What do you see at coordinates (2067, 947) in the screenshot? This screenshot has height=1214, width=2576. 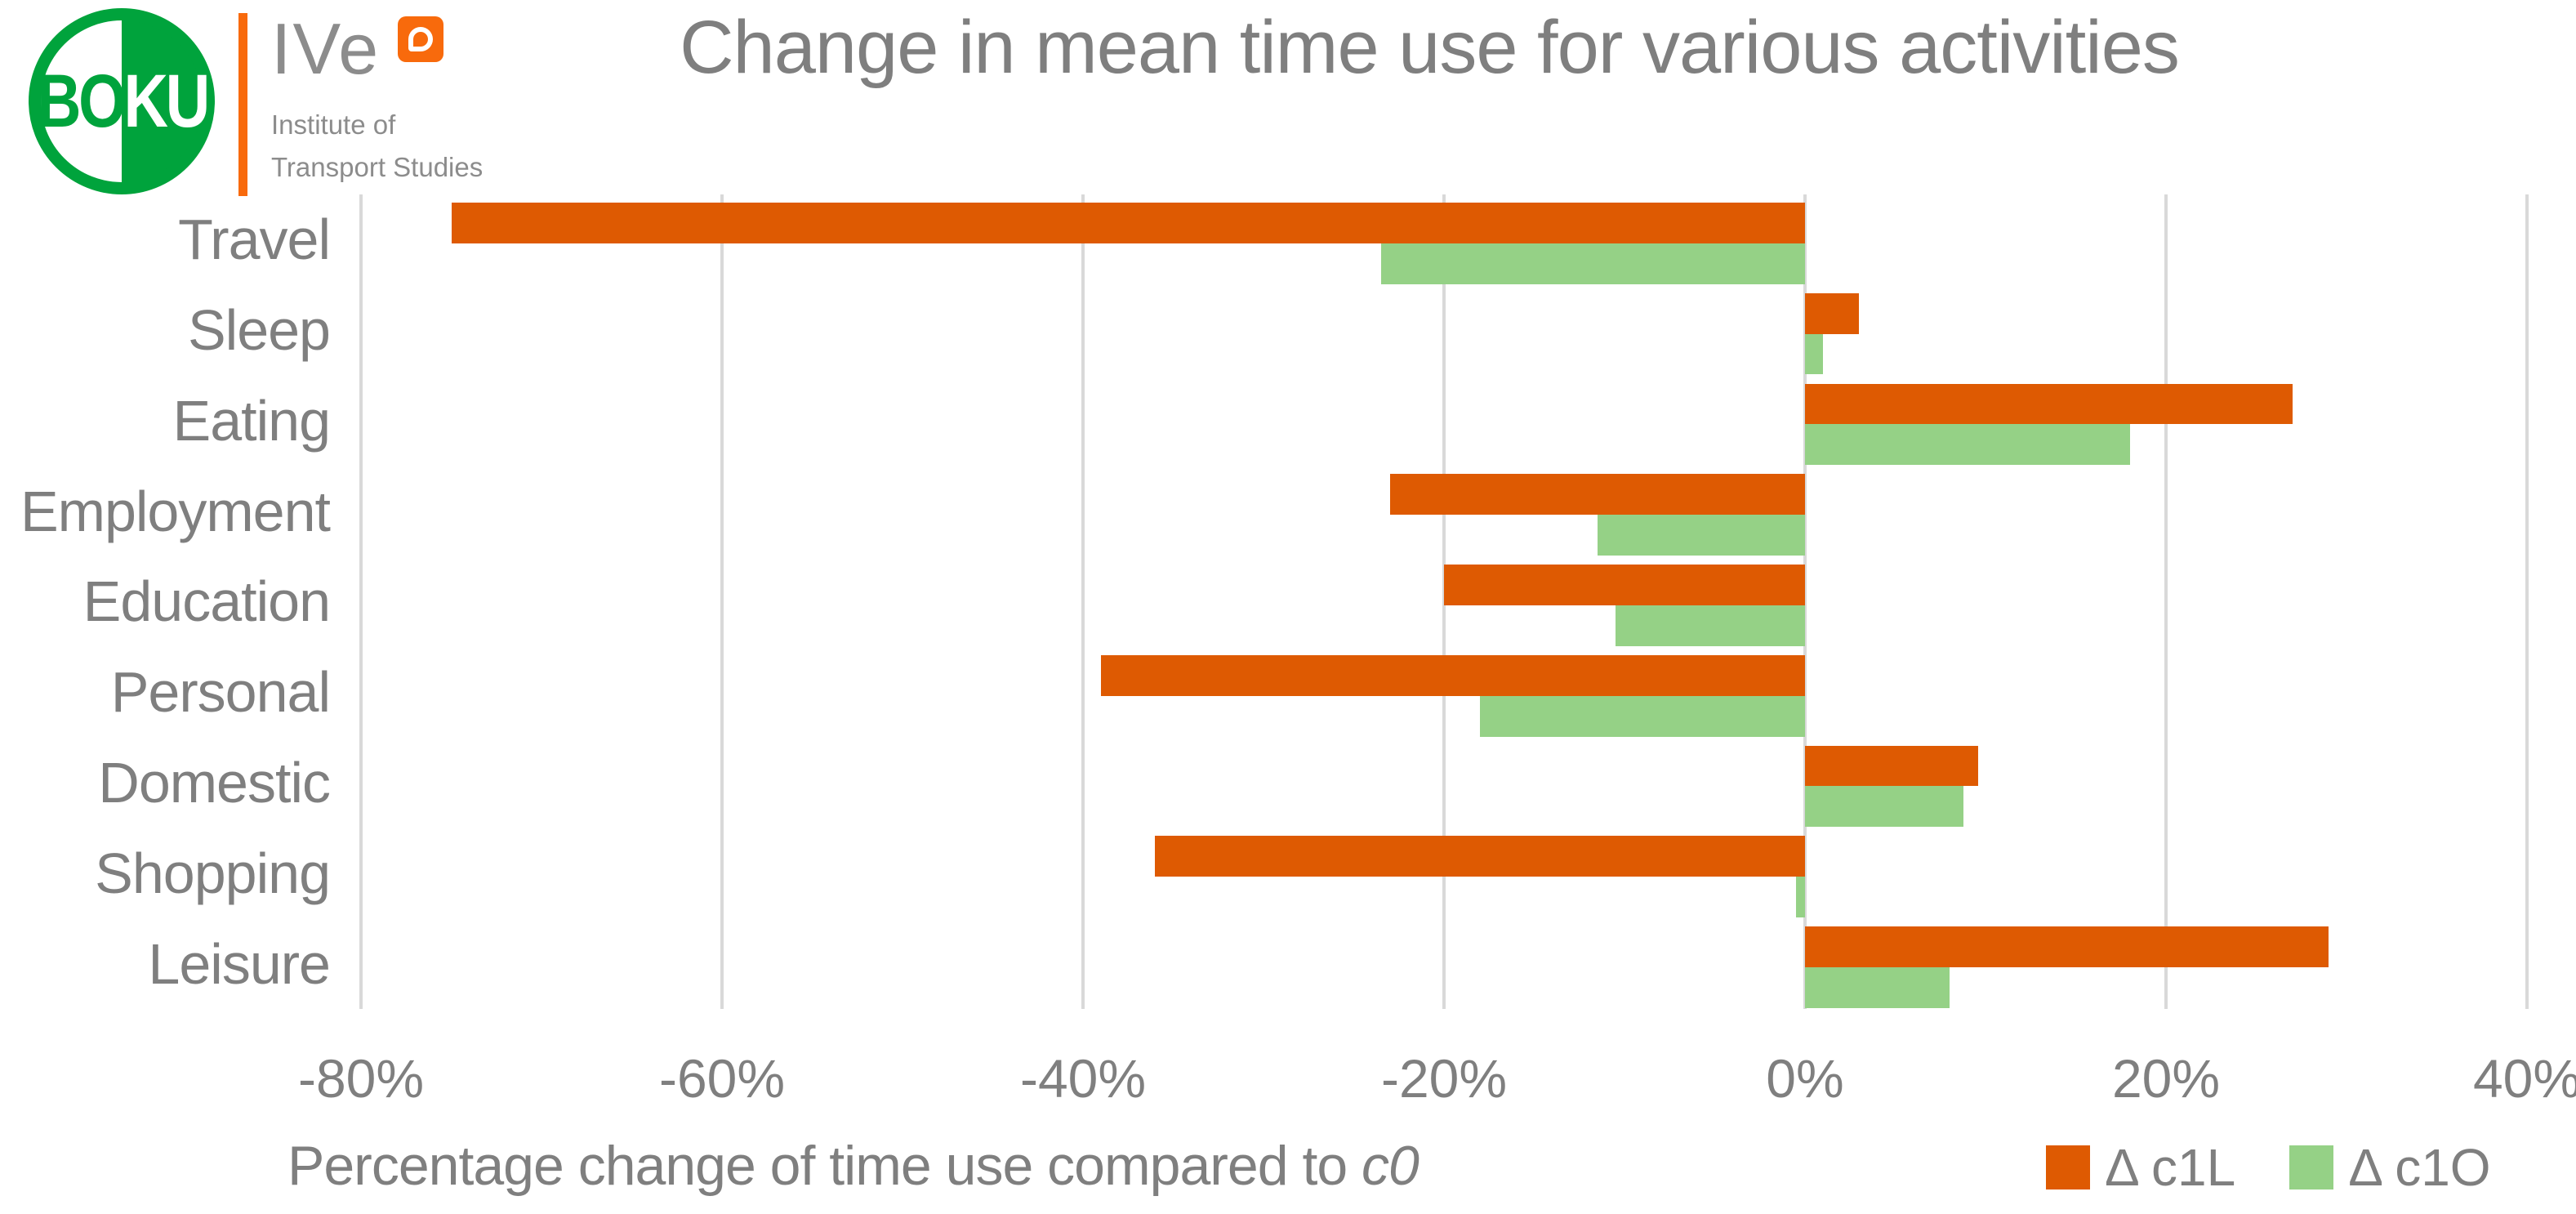 I see `bar-leisure-c1l` at bounding box center [2067, 947].